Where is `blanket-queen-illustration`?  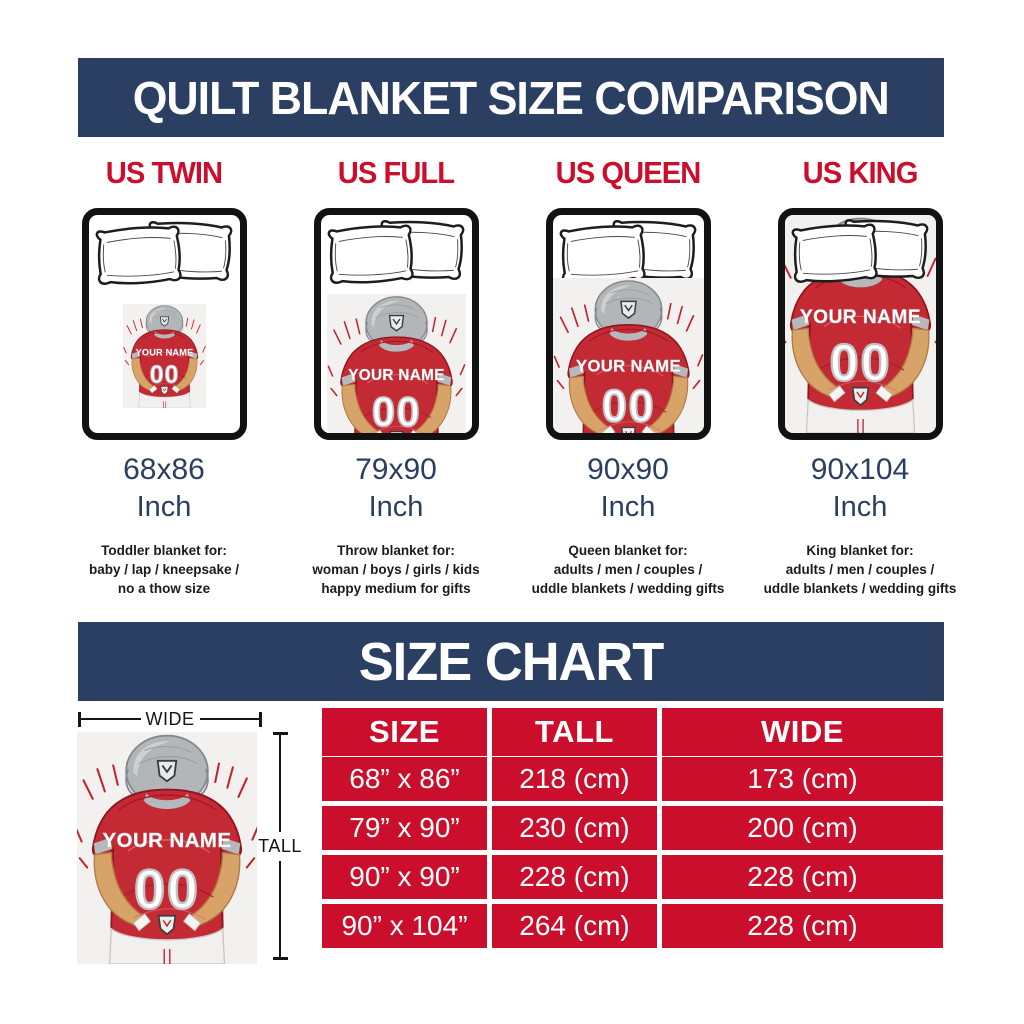
blanket-queen-illustration is located at coordinates (628, 324).